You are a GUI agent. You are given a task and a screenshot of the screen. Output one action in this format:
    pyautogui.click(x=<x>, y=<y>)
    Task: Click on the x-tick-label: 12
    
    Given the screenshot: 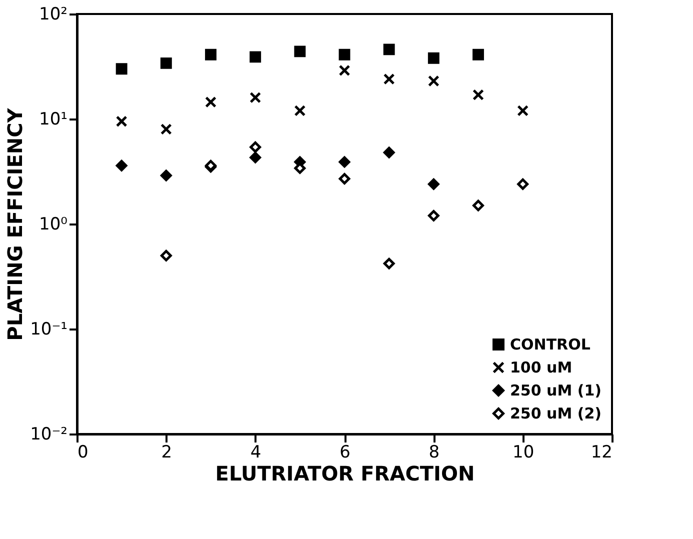 What is the action you would take?
    pyautogui.click(x=601, y=452)
    